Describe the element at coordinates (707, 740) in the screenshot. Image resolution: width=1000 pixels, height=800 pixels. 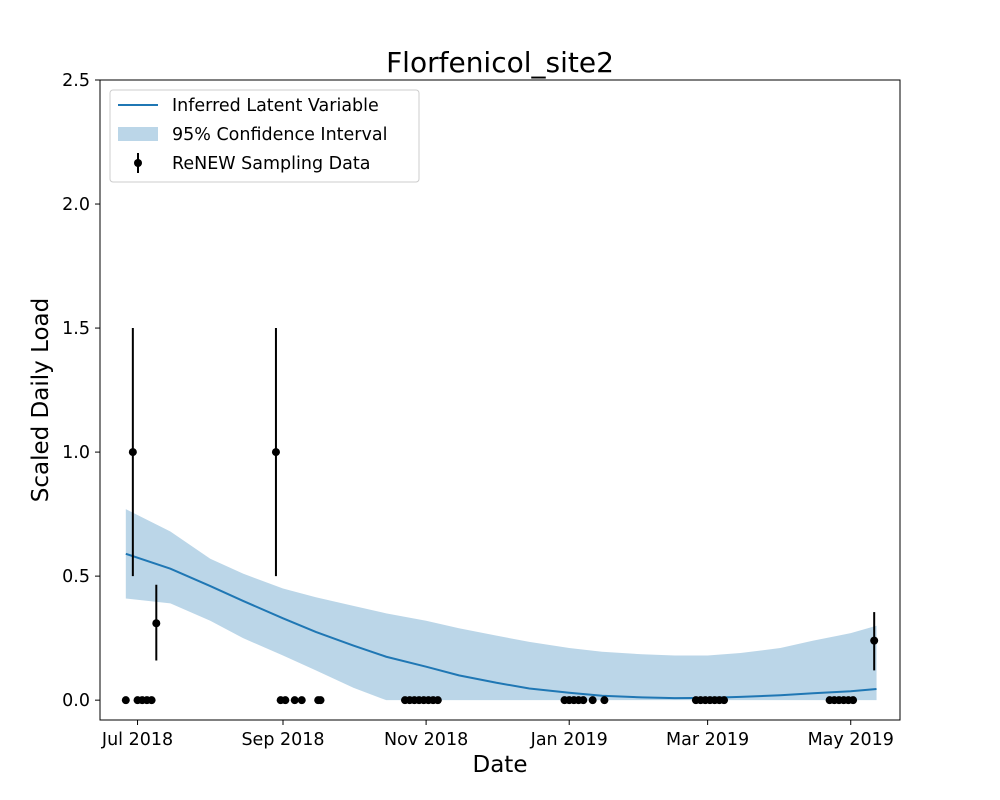
I see `x-tick-label-4: Mar 2019` at that location.